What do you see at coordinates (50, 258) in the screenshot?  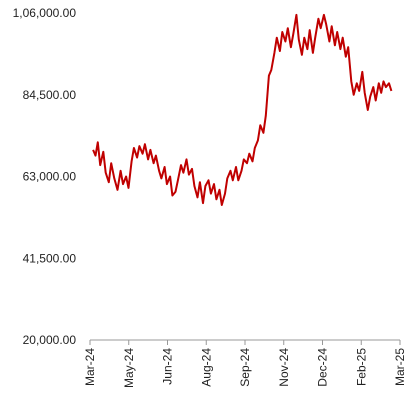 I see `y-tick-label: 41,500.00` at bounding box center [50, 258].